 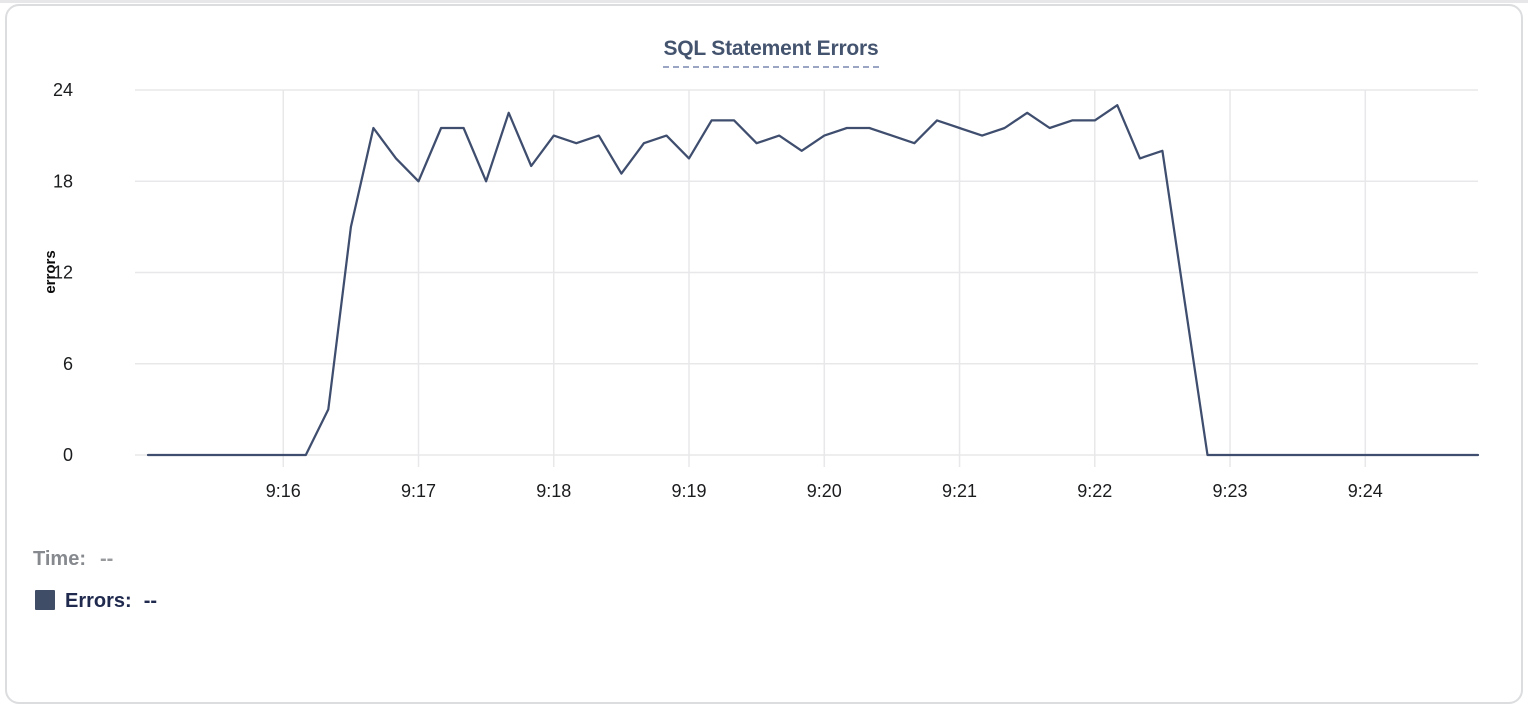 I want to click on y-axis-title: errors, so click(x=50, y=271).